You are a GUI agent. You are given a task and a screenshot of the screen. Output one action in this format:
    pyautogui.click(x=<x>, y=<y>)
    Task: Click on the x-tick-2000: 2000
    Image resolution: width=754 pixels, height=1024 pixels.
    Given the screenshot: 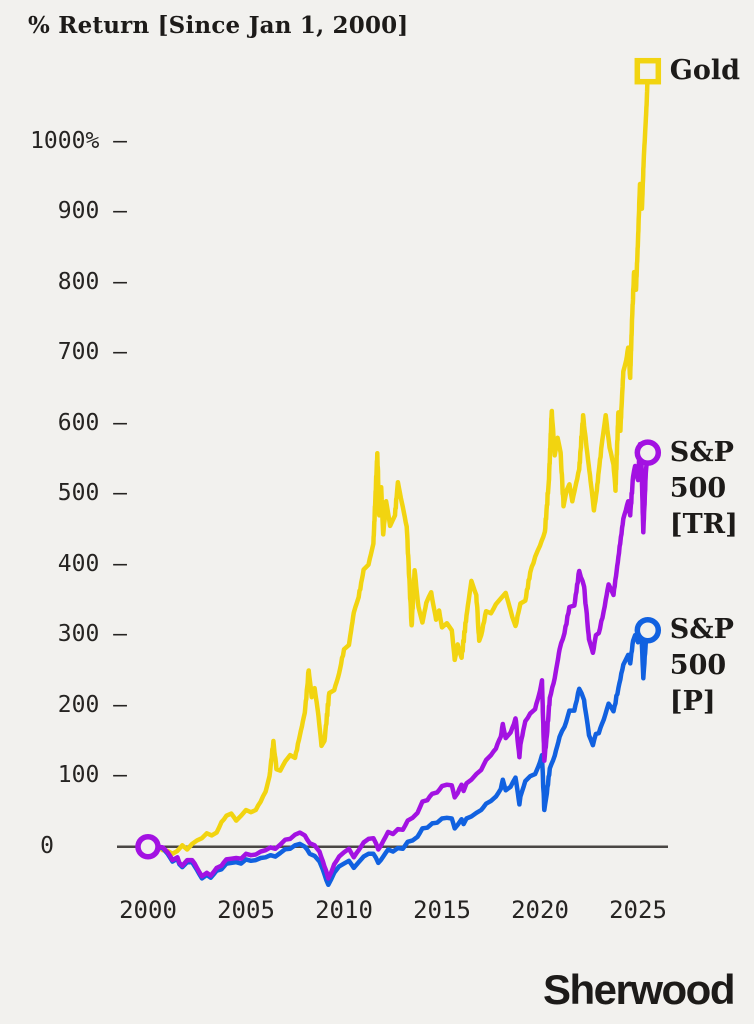 What is the action you would take?
    pyautogui.click(x=148, y=910)
    